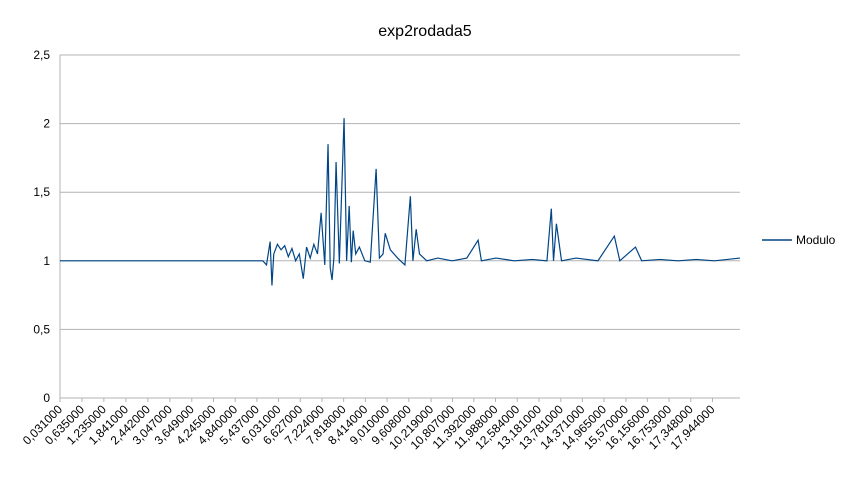  Describe the element at coordinates (425, 31) in the screenshot. I see `chart-title: exp2rodada5` at that location.